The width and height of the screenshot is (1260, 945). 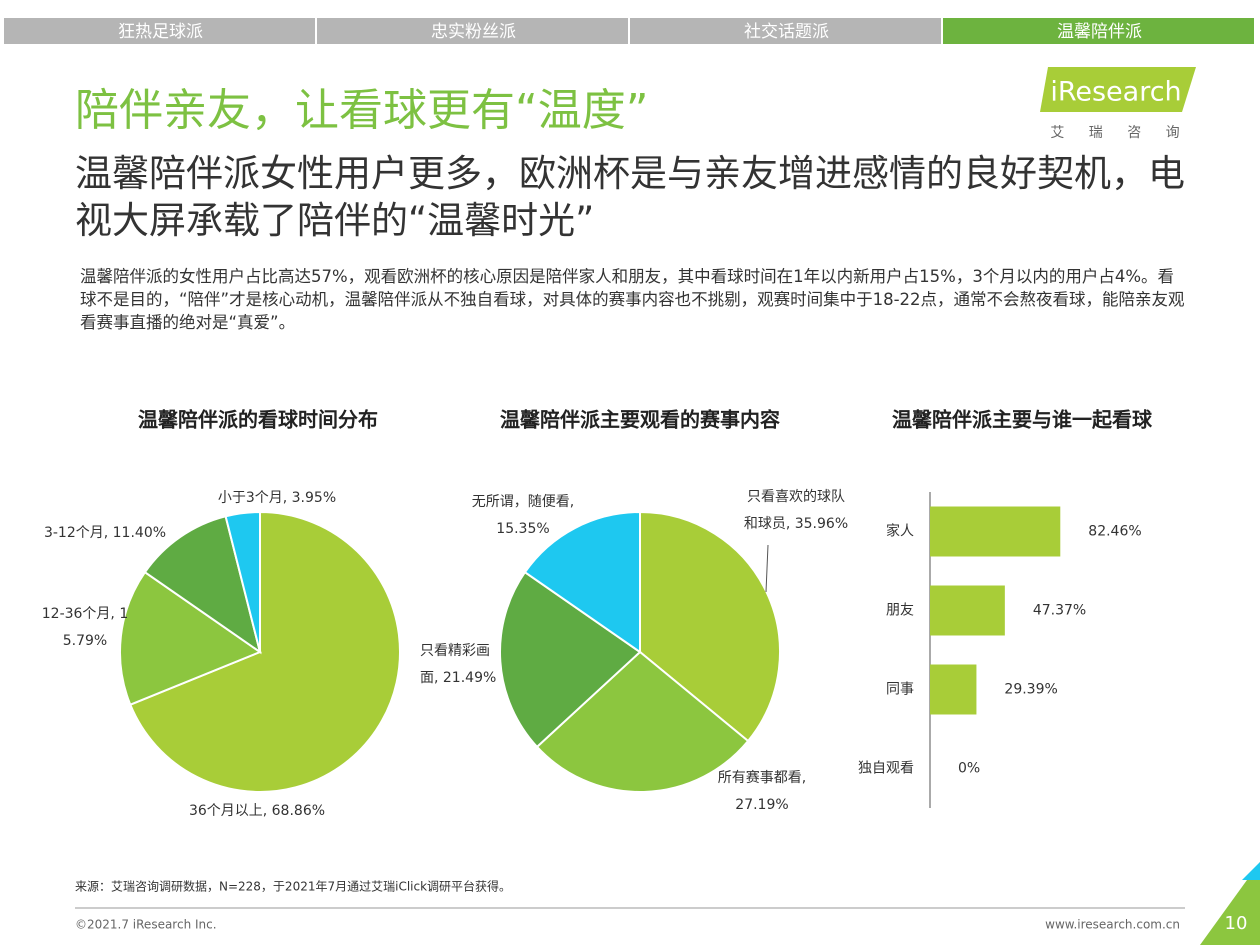 I want to click on label-line: 12-36个月, 1, so click(x=85, y=614).